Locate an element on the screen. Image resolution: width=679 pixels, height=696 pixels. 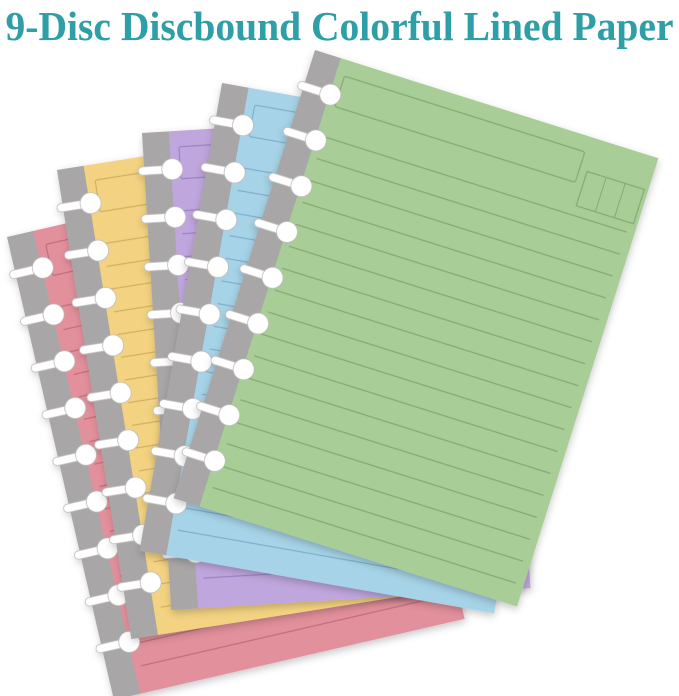
green-disc-holes is located at coordinates (261, 276).